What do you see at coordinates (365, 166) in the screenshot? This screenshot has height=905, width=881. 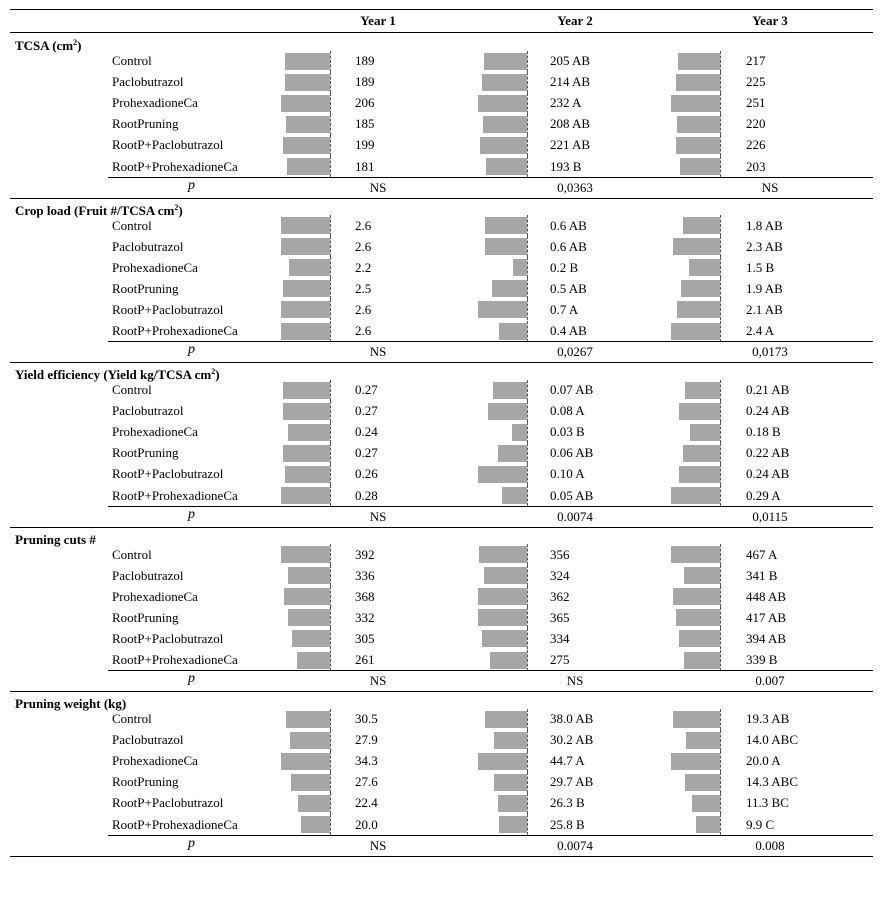 I see `data-value: 181` at bounding box center [365, 166].